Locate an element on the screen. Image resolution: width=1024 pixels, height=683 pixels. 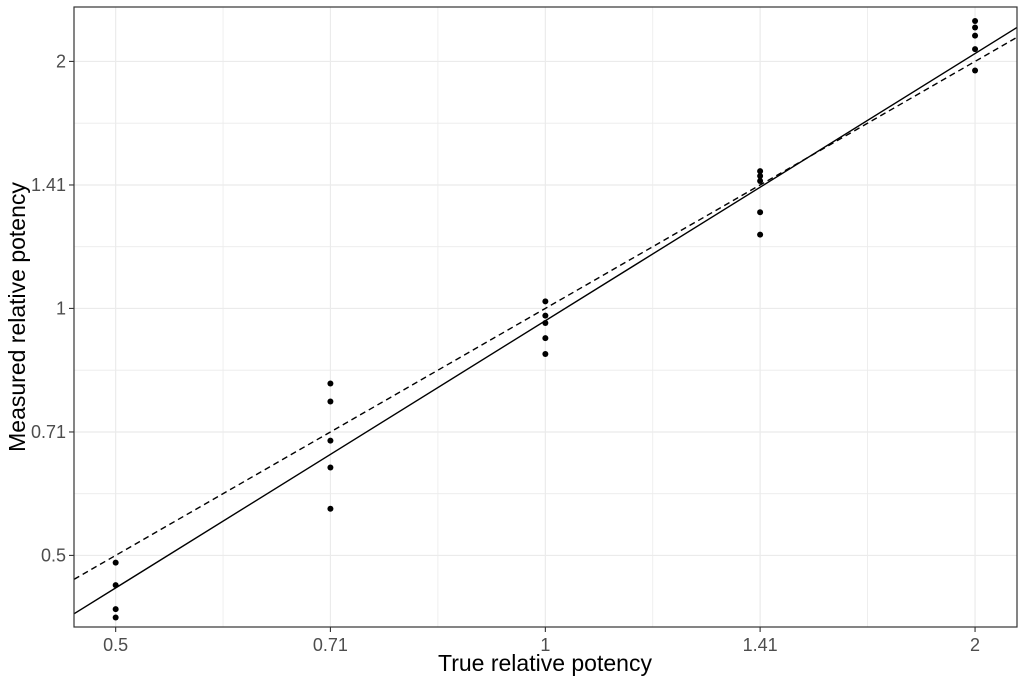
x-tick-label: 0.71 is located at coordinates (330, 645).